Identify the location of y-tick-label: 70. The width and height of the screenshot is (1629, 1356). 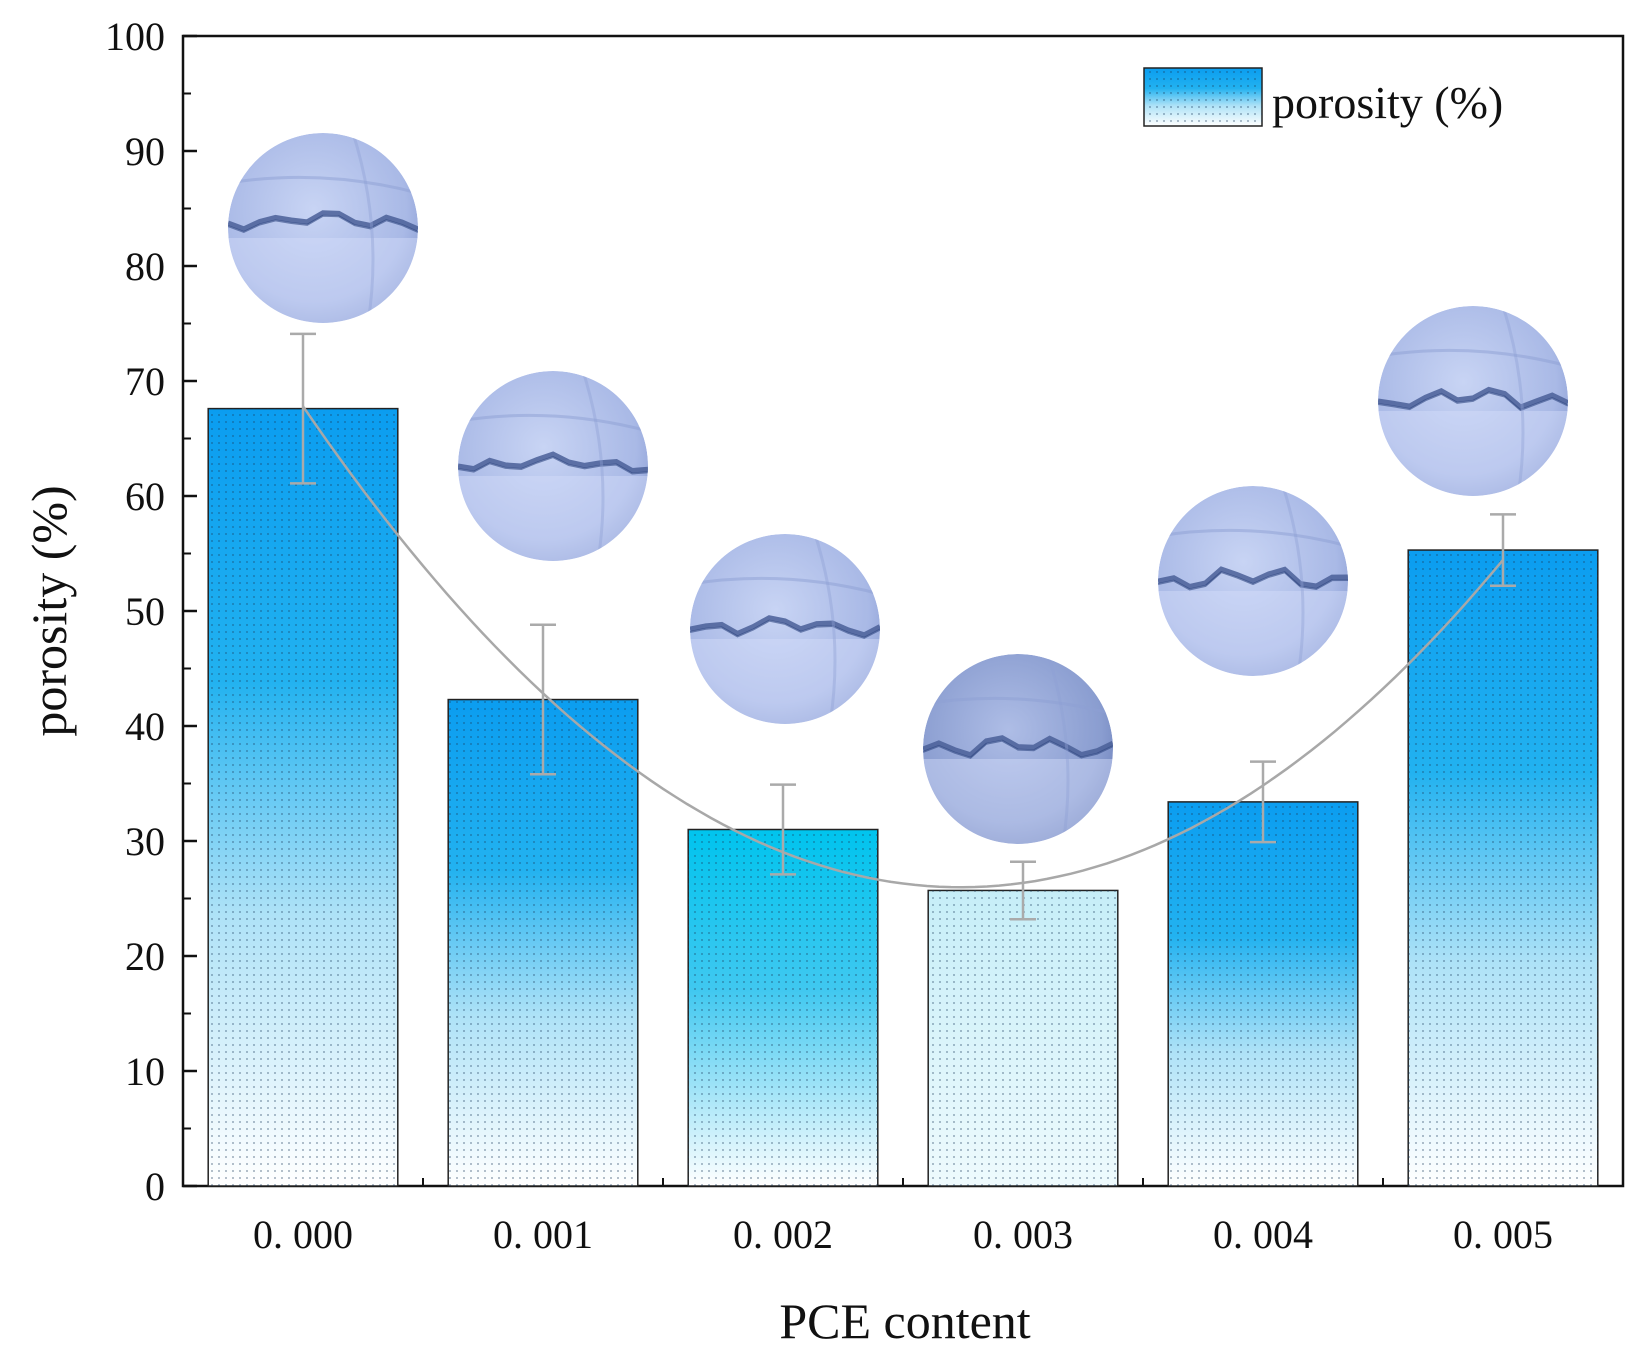
(145, 381).